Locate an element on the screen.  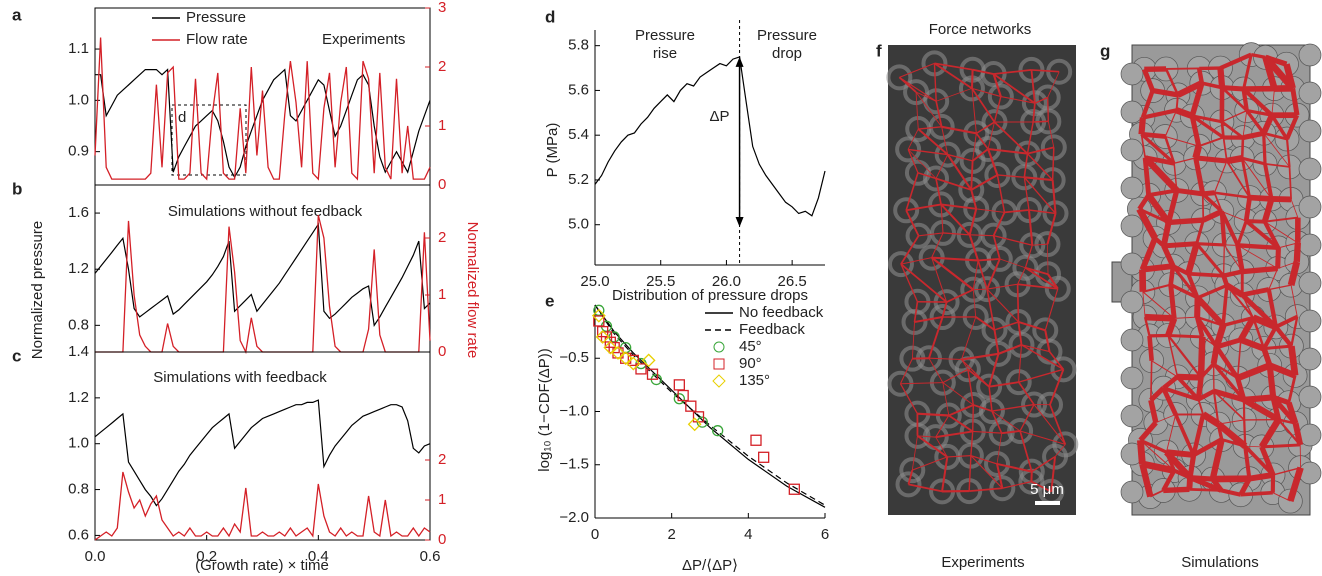
panel-label: g is located at coordinates (1105, 50).